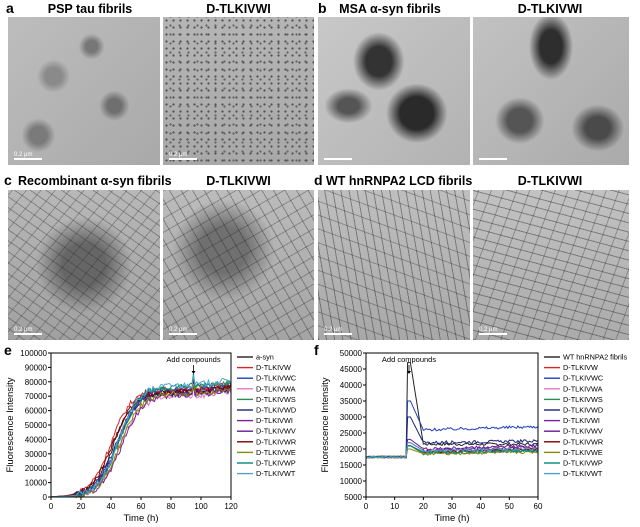 The height and width of the screenshot is (527, 640). What do you see at coordinates (322, 8) in the screenshot?
I see `panel-letter-b: b` at bounding box center [322, 8].